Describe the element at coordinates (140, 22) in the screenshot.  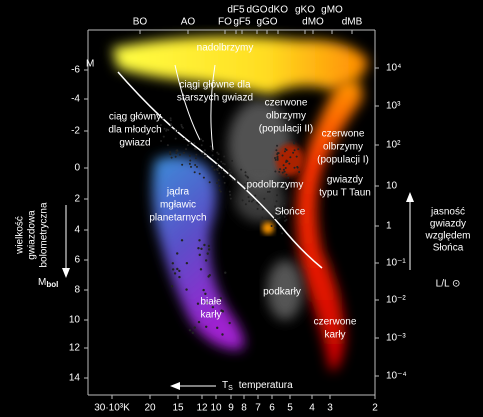
I see `top-tick-label: BO` at that location.